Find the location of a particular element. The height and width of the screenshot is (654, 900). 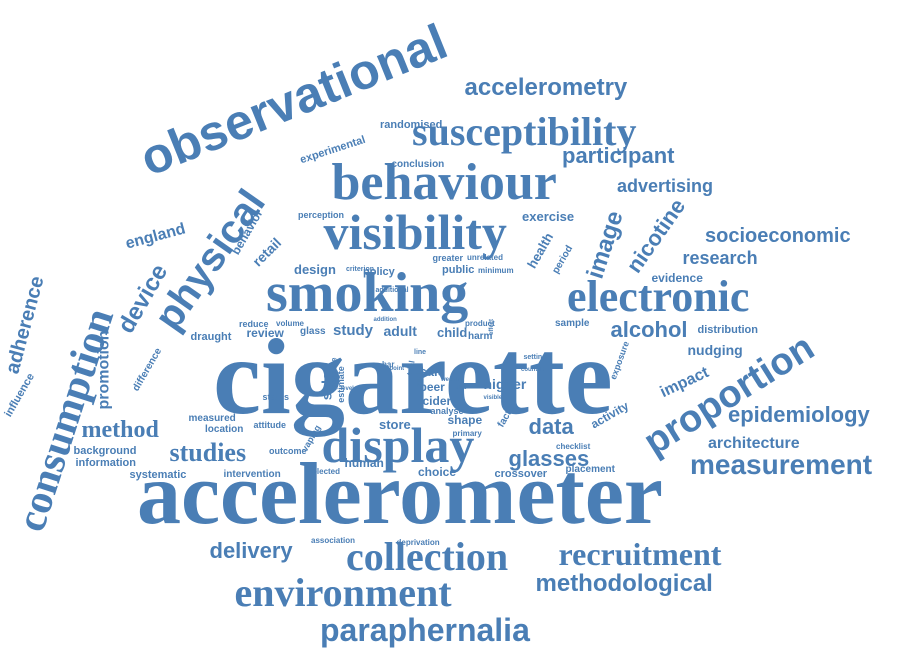

cloud-word: environment is located at coordinates (343, 592).